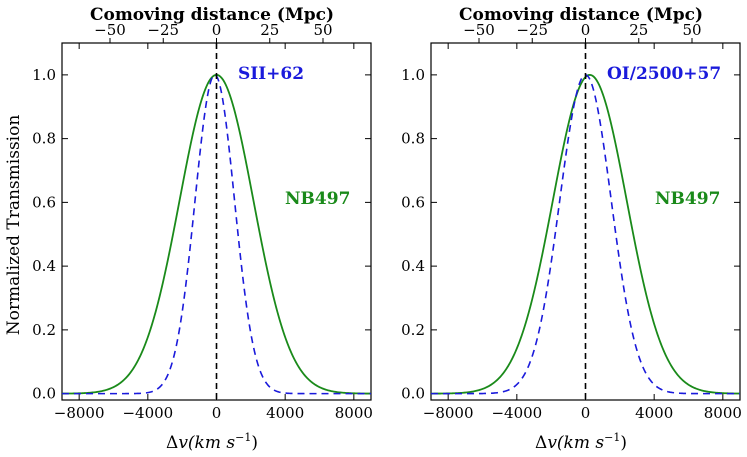 Image resolution: width=747 pixels, height=457 pixels. What do you see at coordinates (14, 225) in the screenshot?
I see `y-axis-label: Normalized Transmission` at bounding box center [14, 225].